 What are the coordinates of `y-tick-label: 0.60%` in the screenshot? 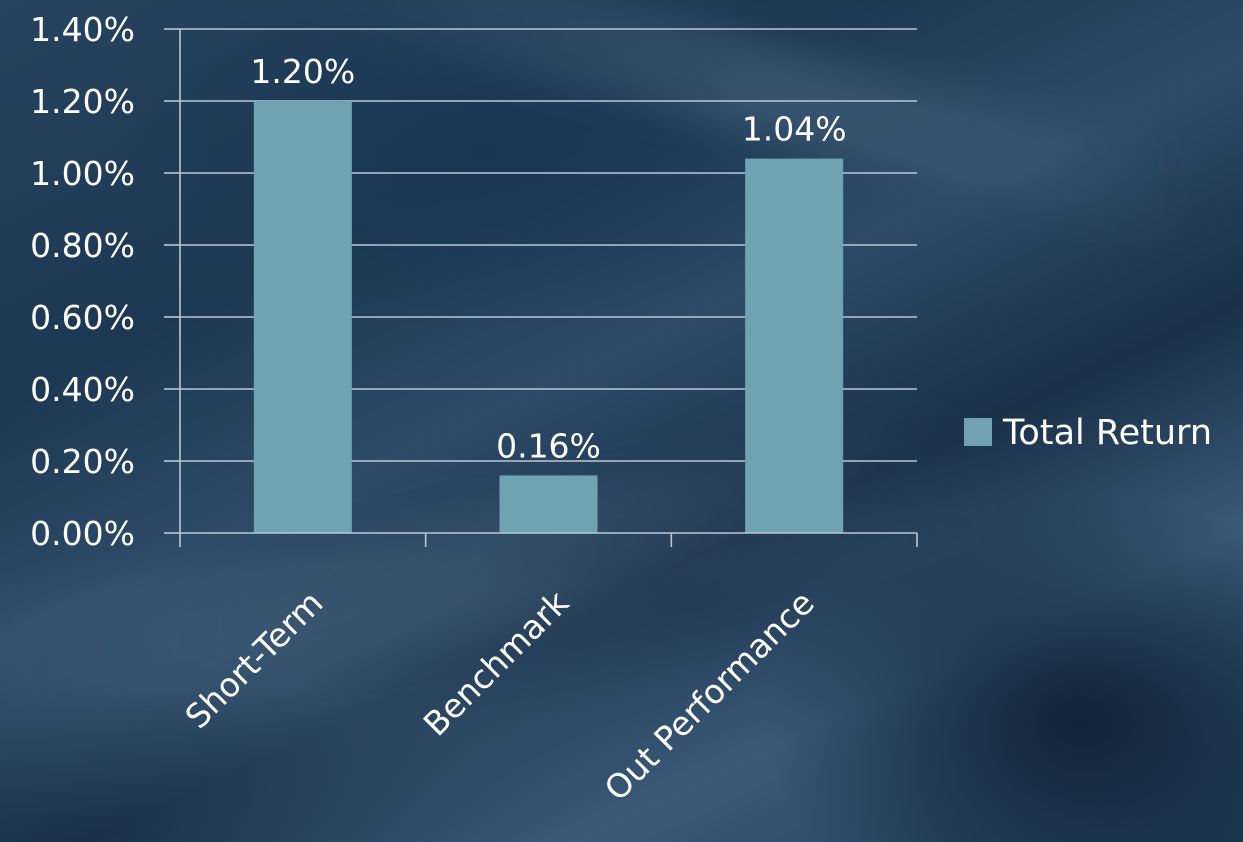 It's located at (82, 317).